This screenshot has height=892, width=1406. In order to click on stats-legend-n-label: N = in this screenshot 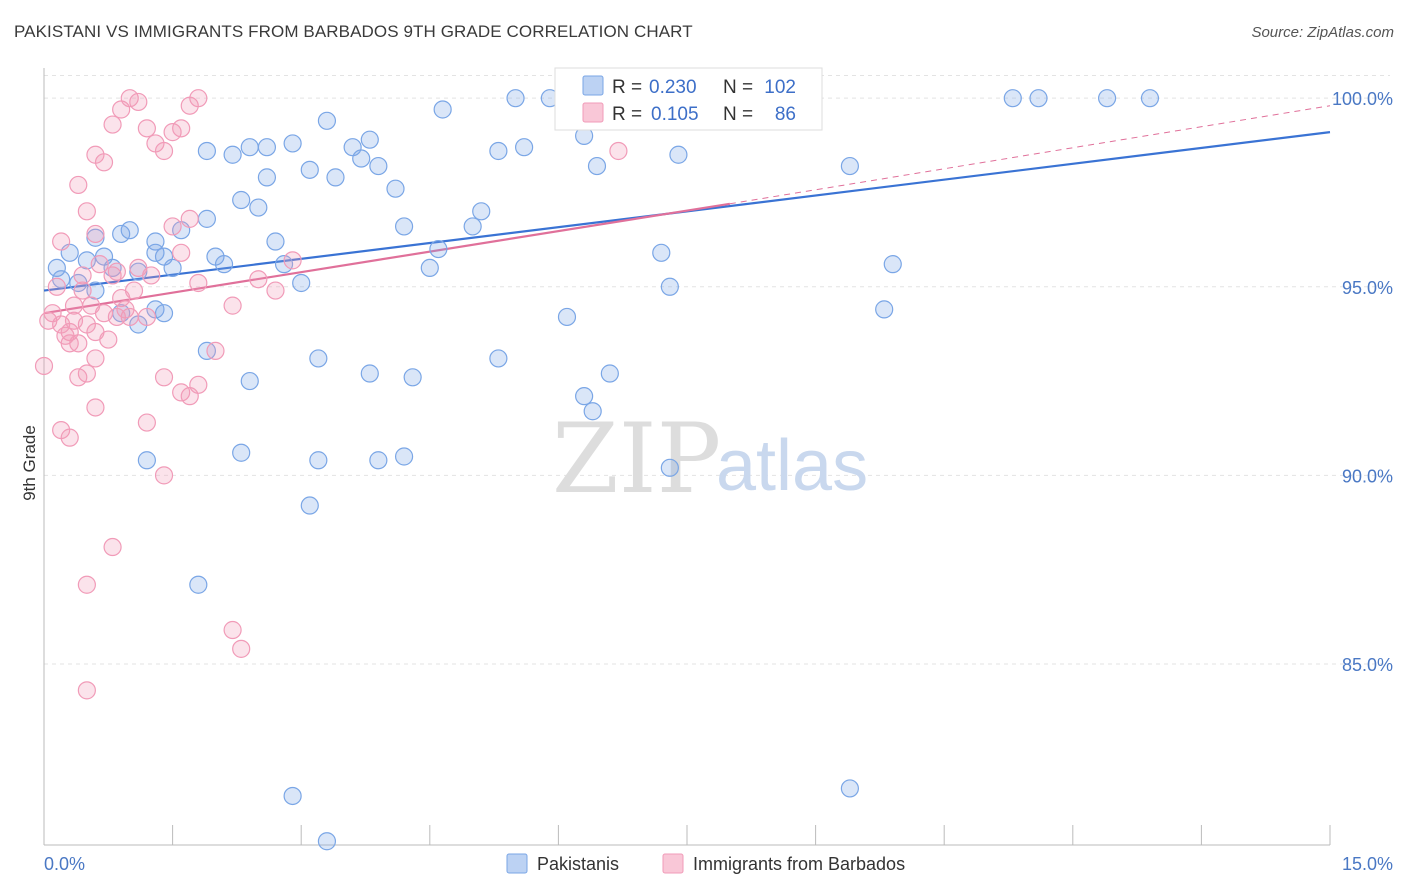, I will do `click(738, 87)`.